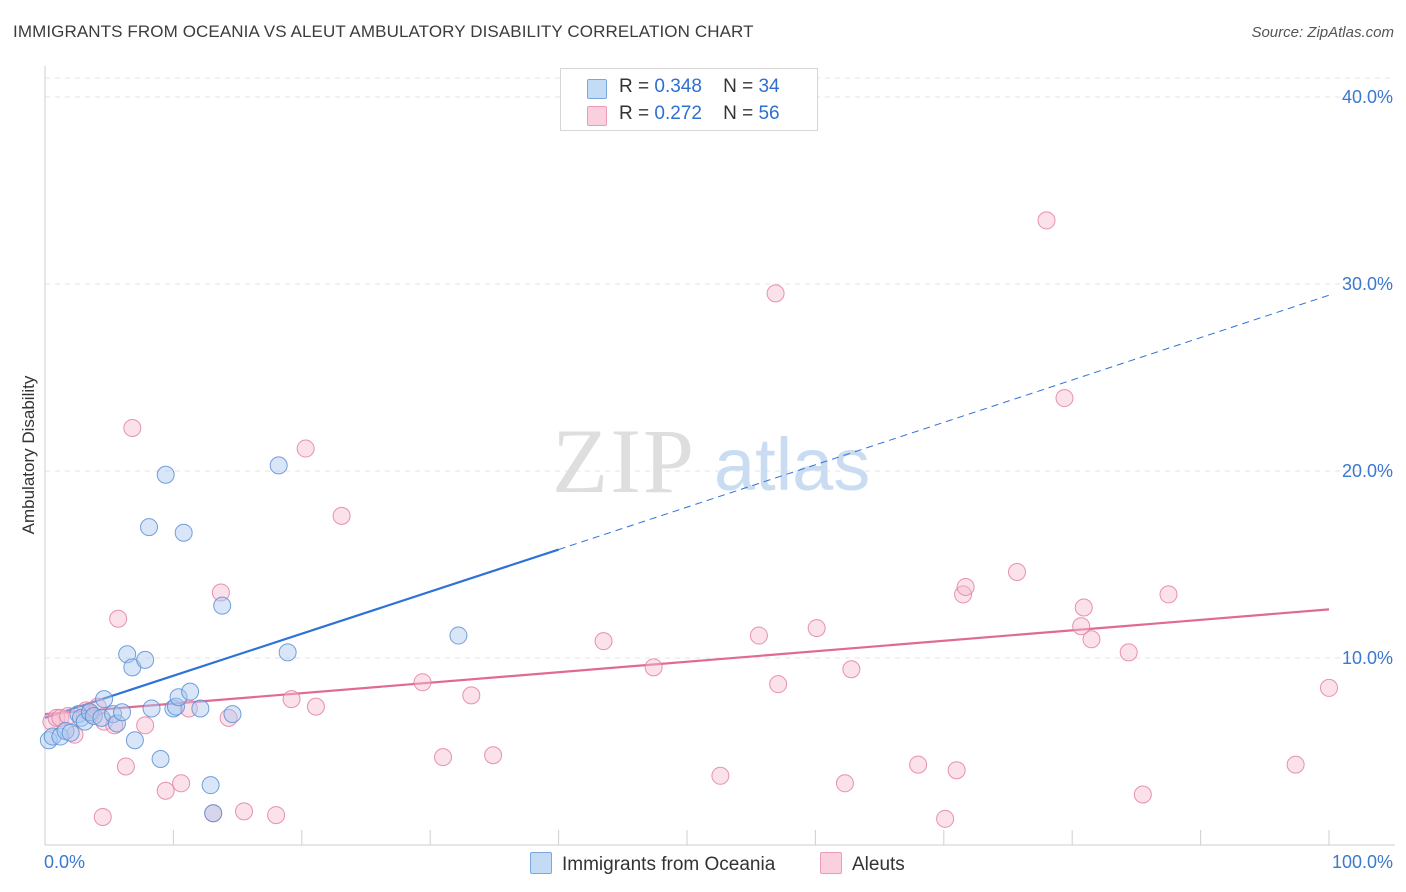  Describe the element at coordinates (711, 461) in the screenshot. I see `watermark: ZIP atlas` at that location.